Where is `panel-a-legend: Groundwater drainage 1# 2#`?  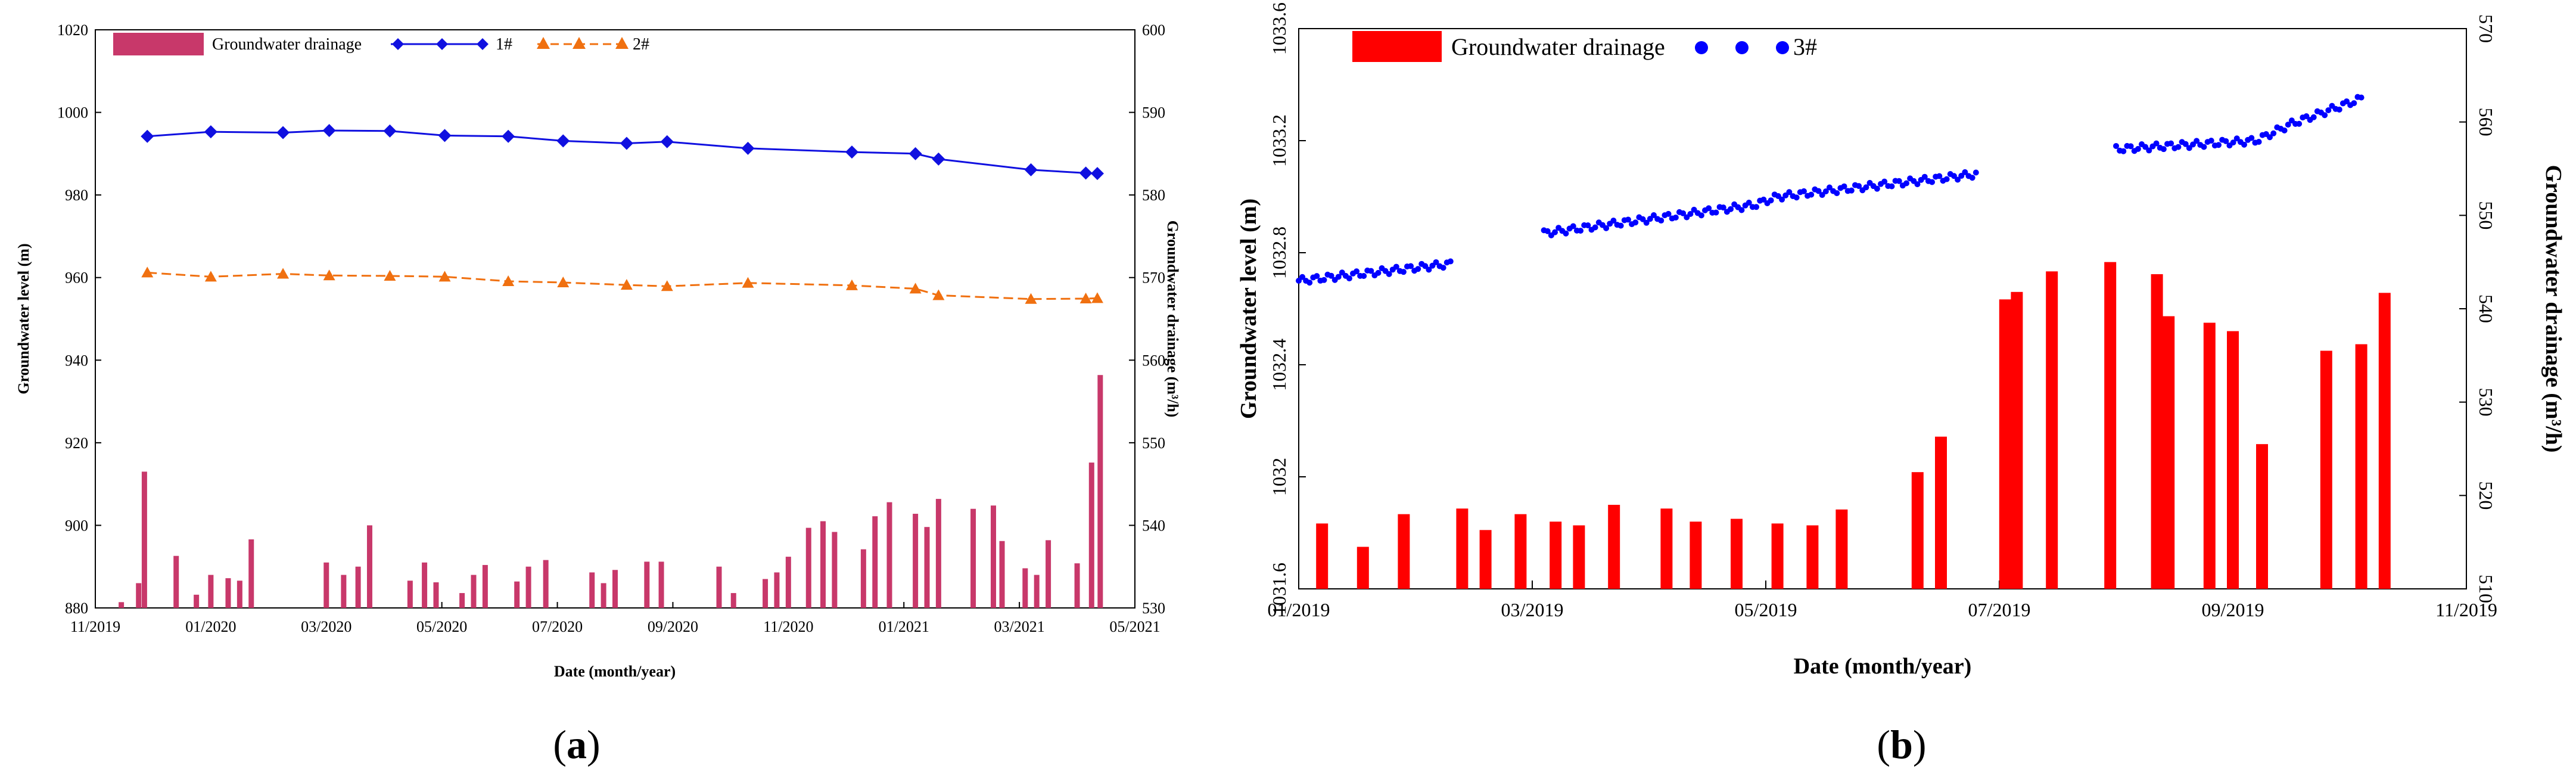
panel-a-legend: Groundwater drainage 1# 2# is located at coordinates (381, 44).